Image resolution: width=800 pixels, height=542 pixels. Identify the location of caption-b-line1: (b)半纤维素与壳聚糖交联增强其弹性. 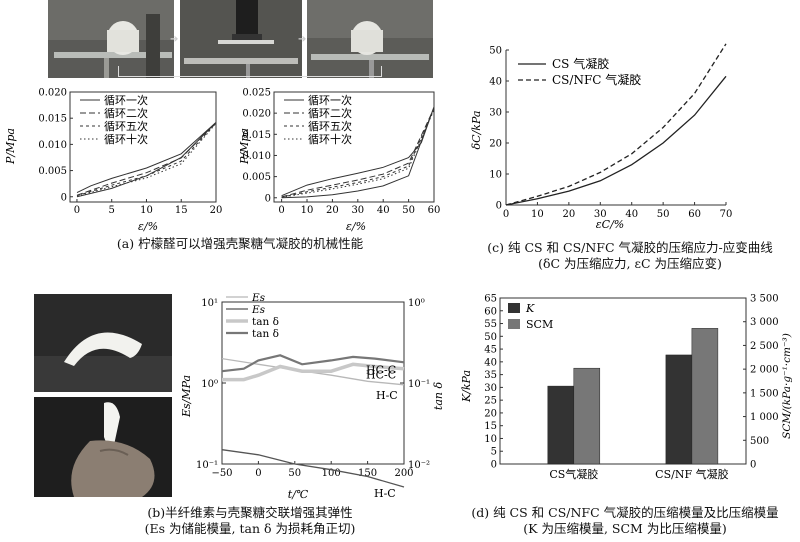
(250, 512).